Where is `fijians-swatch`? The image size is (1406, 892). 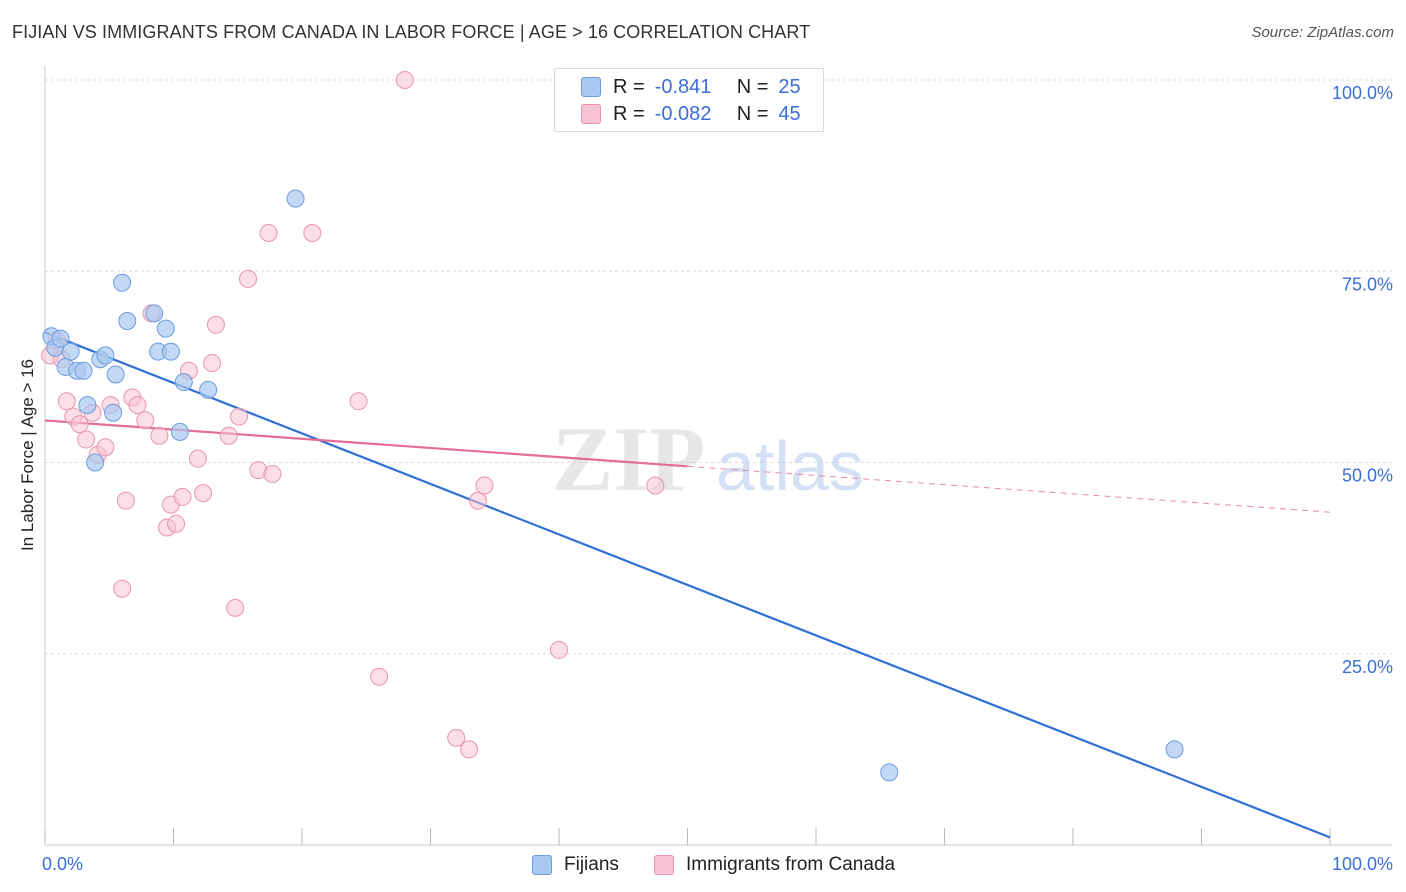 fijians-swatch is located at coordinates (542, 865).